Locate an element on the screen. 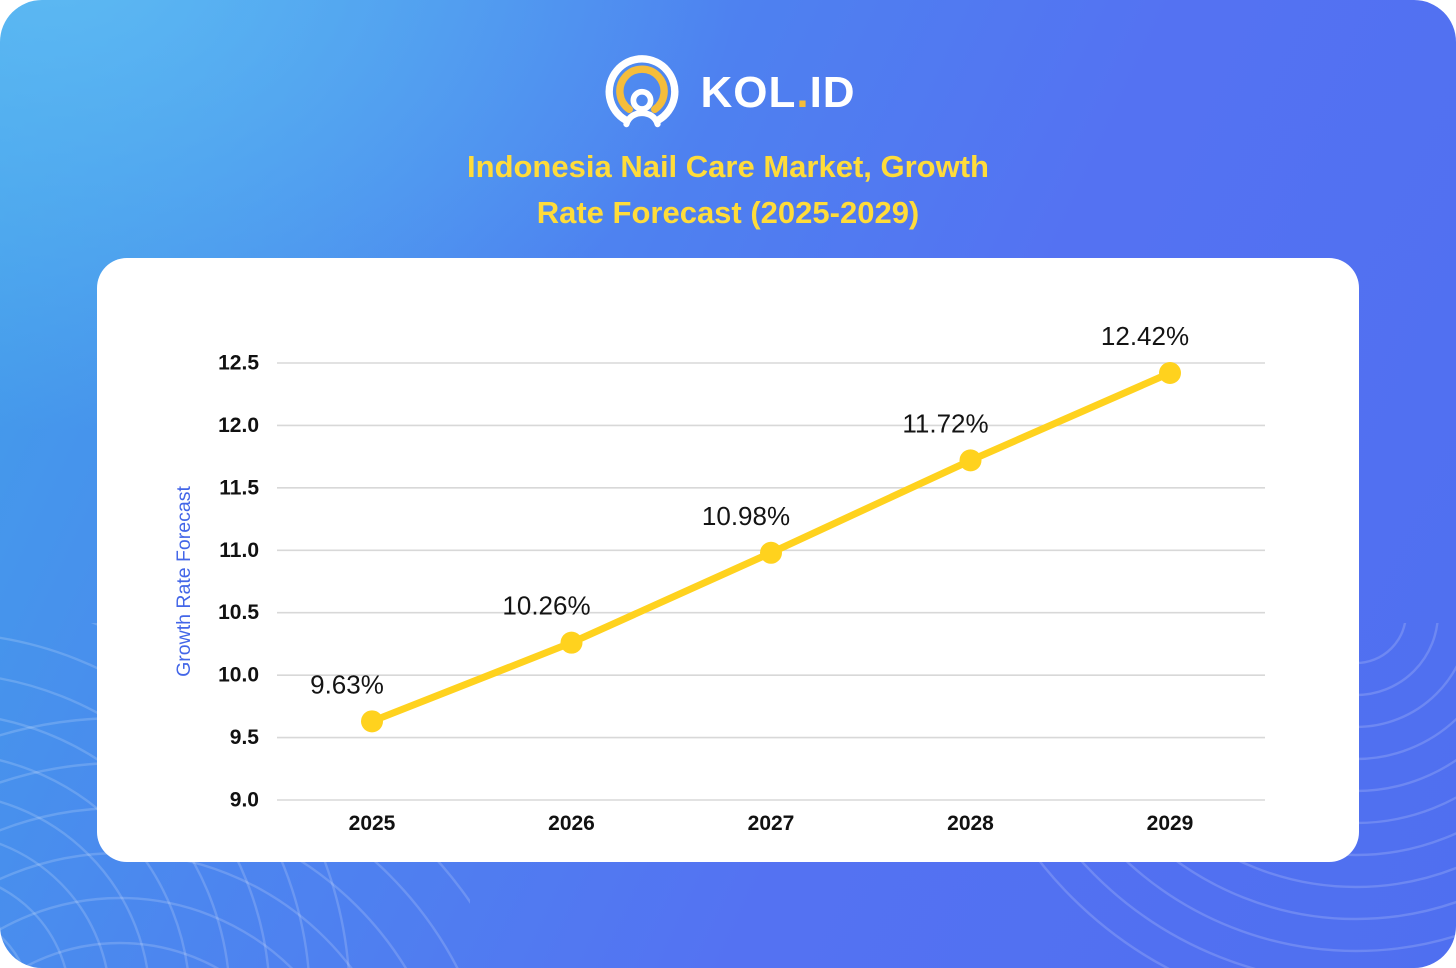 This screenshot has height=968, width=1456. x-tick-label: 2025 is located at coordinates (372, 823).